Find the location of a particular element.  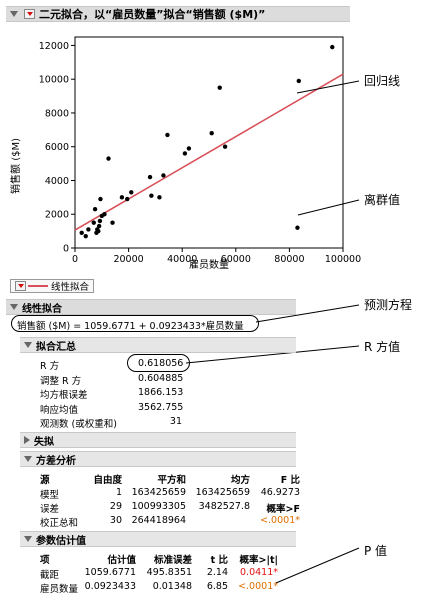

params-est: 1059.6771 is located at coordinates (110, 572).